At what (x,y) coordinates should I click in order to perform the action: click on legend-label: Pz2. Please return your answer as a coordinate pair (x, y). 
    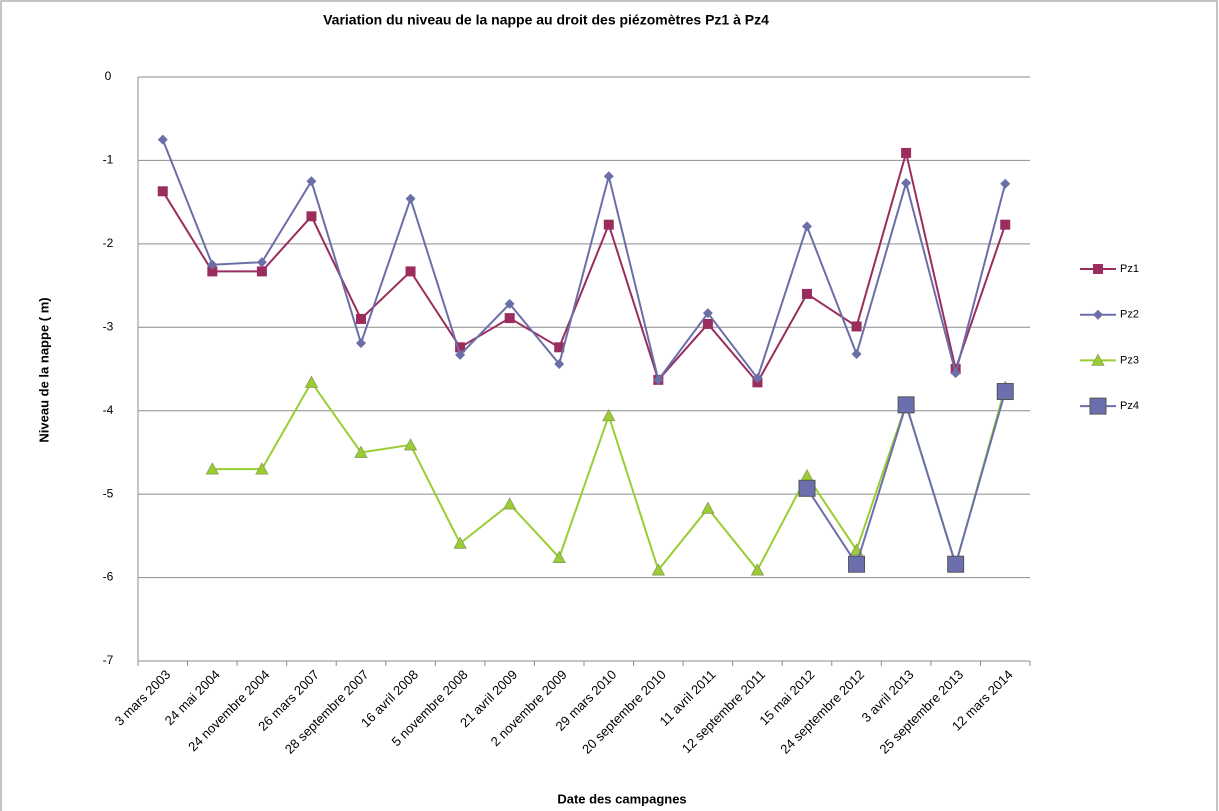
    Looking at the image, I should click on (1129, 315).